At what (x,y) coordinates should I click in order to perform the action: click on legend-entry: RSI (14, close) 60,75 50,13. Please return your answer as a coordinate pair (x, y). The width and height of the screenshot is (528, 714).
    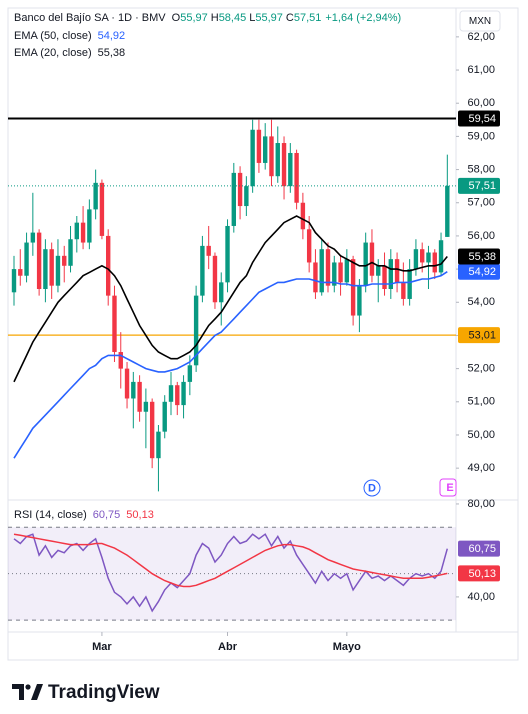
    Looking at the image, I should click on (84, 515).